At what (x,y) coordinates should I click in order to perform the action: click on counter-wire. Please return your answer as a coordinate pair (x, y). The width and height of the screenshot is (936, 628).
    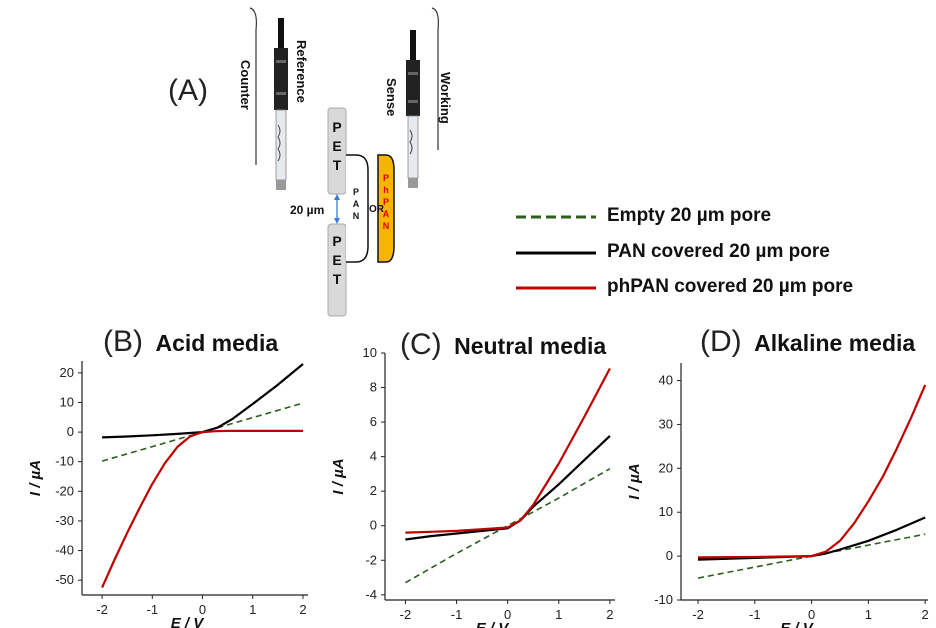
    Looking at the image, I should click on (253, 86).